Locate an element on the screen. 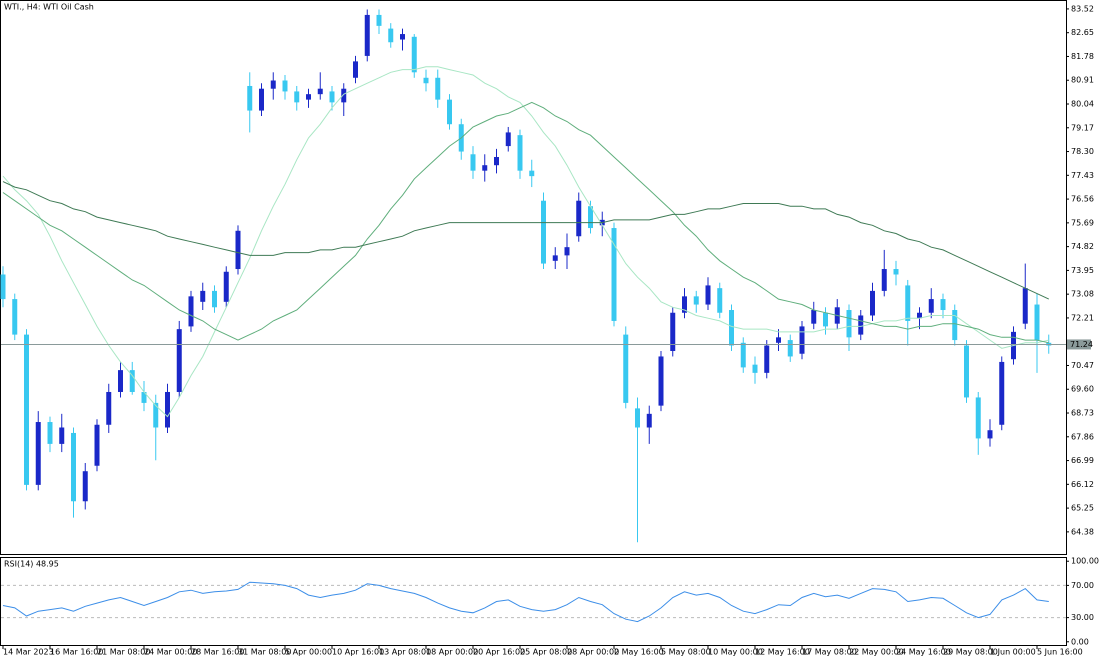 The height and width of the screenshot is (660, 1100). x-tick-label: 31 Mar 08:00 is located at coordinates (264, 652).